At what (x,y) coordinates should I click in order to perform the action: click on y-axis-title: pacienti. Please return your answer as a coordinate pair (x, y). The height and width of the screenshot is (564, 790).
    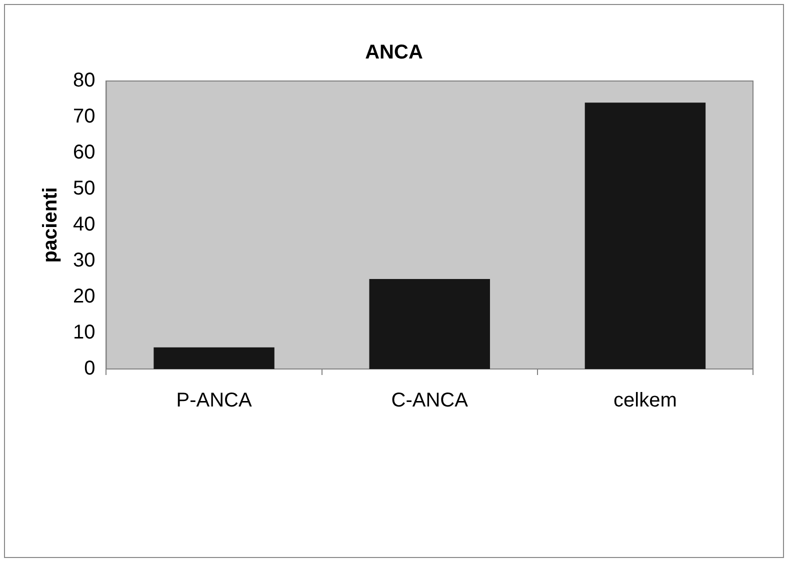
    Looking at the image, I should click on (51, 225).